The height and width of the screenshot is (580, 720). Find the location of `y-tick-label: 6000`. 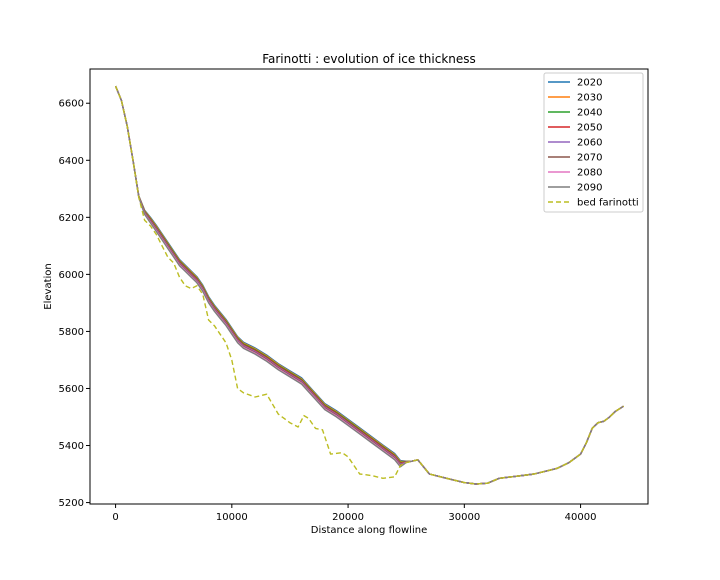

y-tick-label: 6000 is located at coordinates (71, 275).